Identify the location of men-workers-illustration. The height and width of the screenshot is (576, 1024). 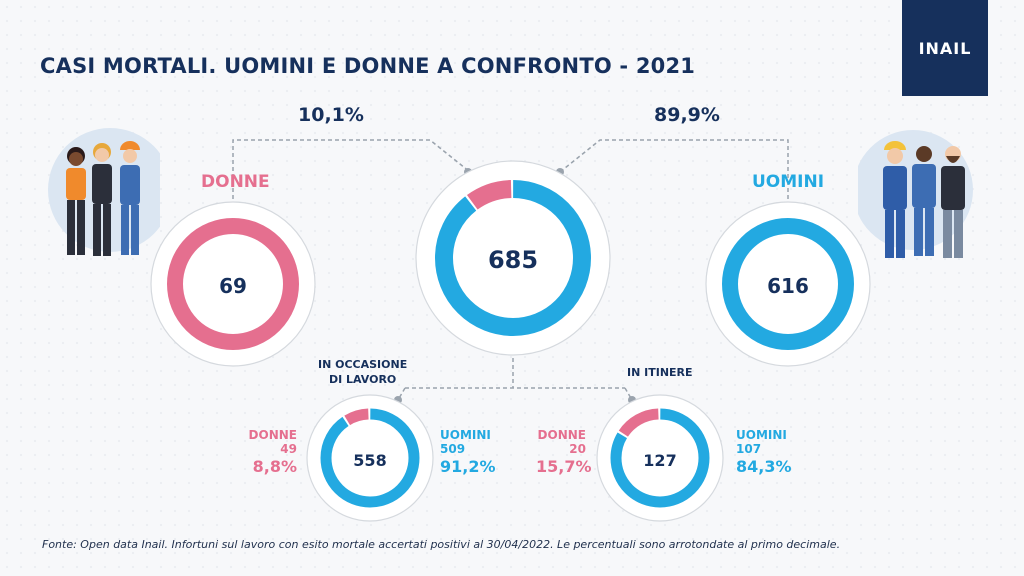
(915, 194).